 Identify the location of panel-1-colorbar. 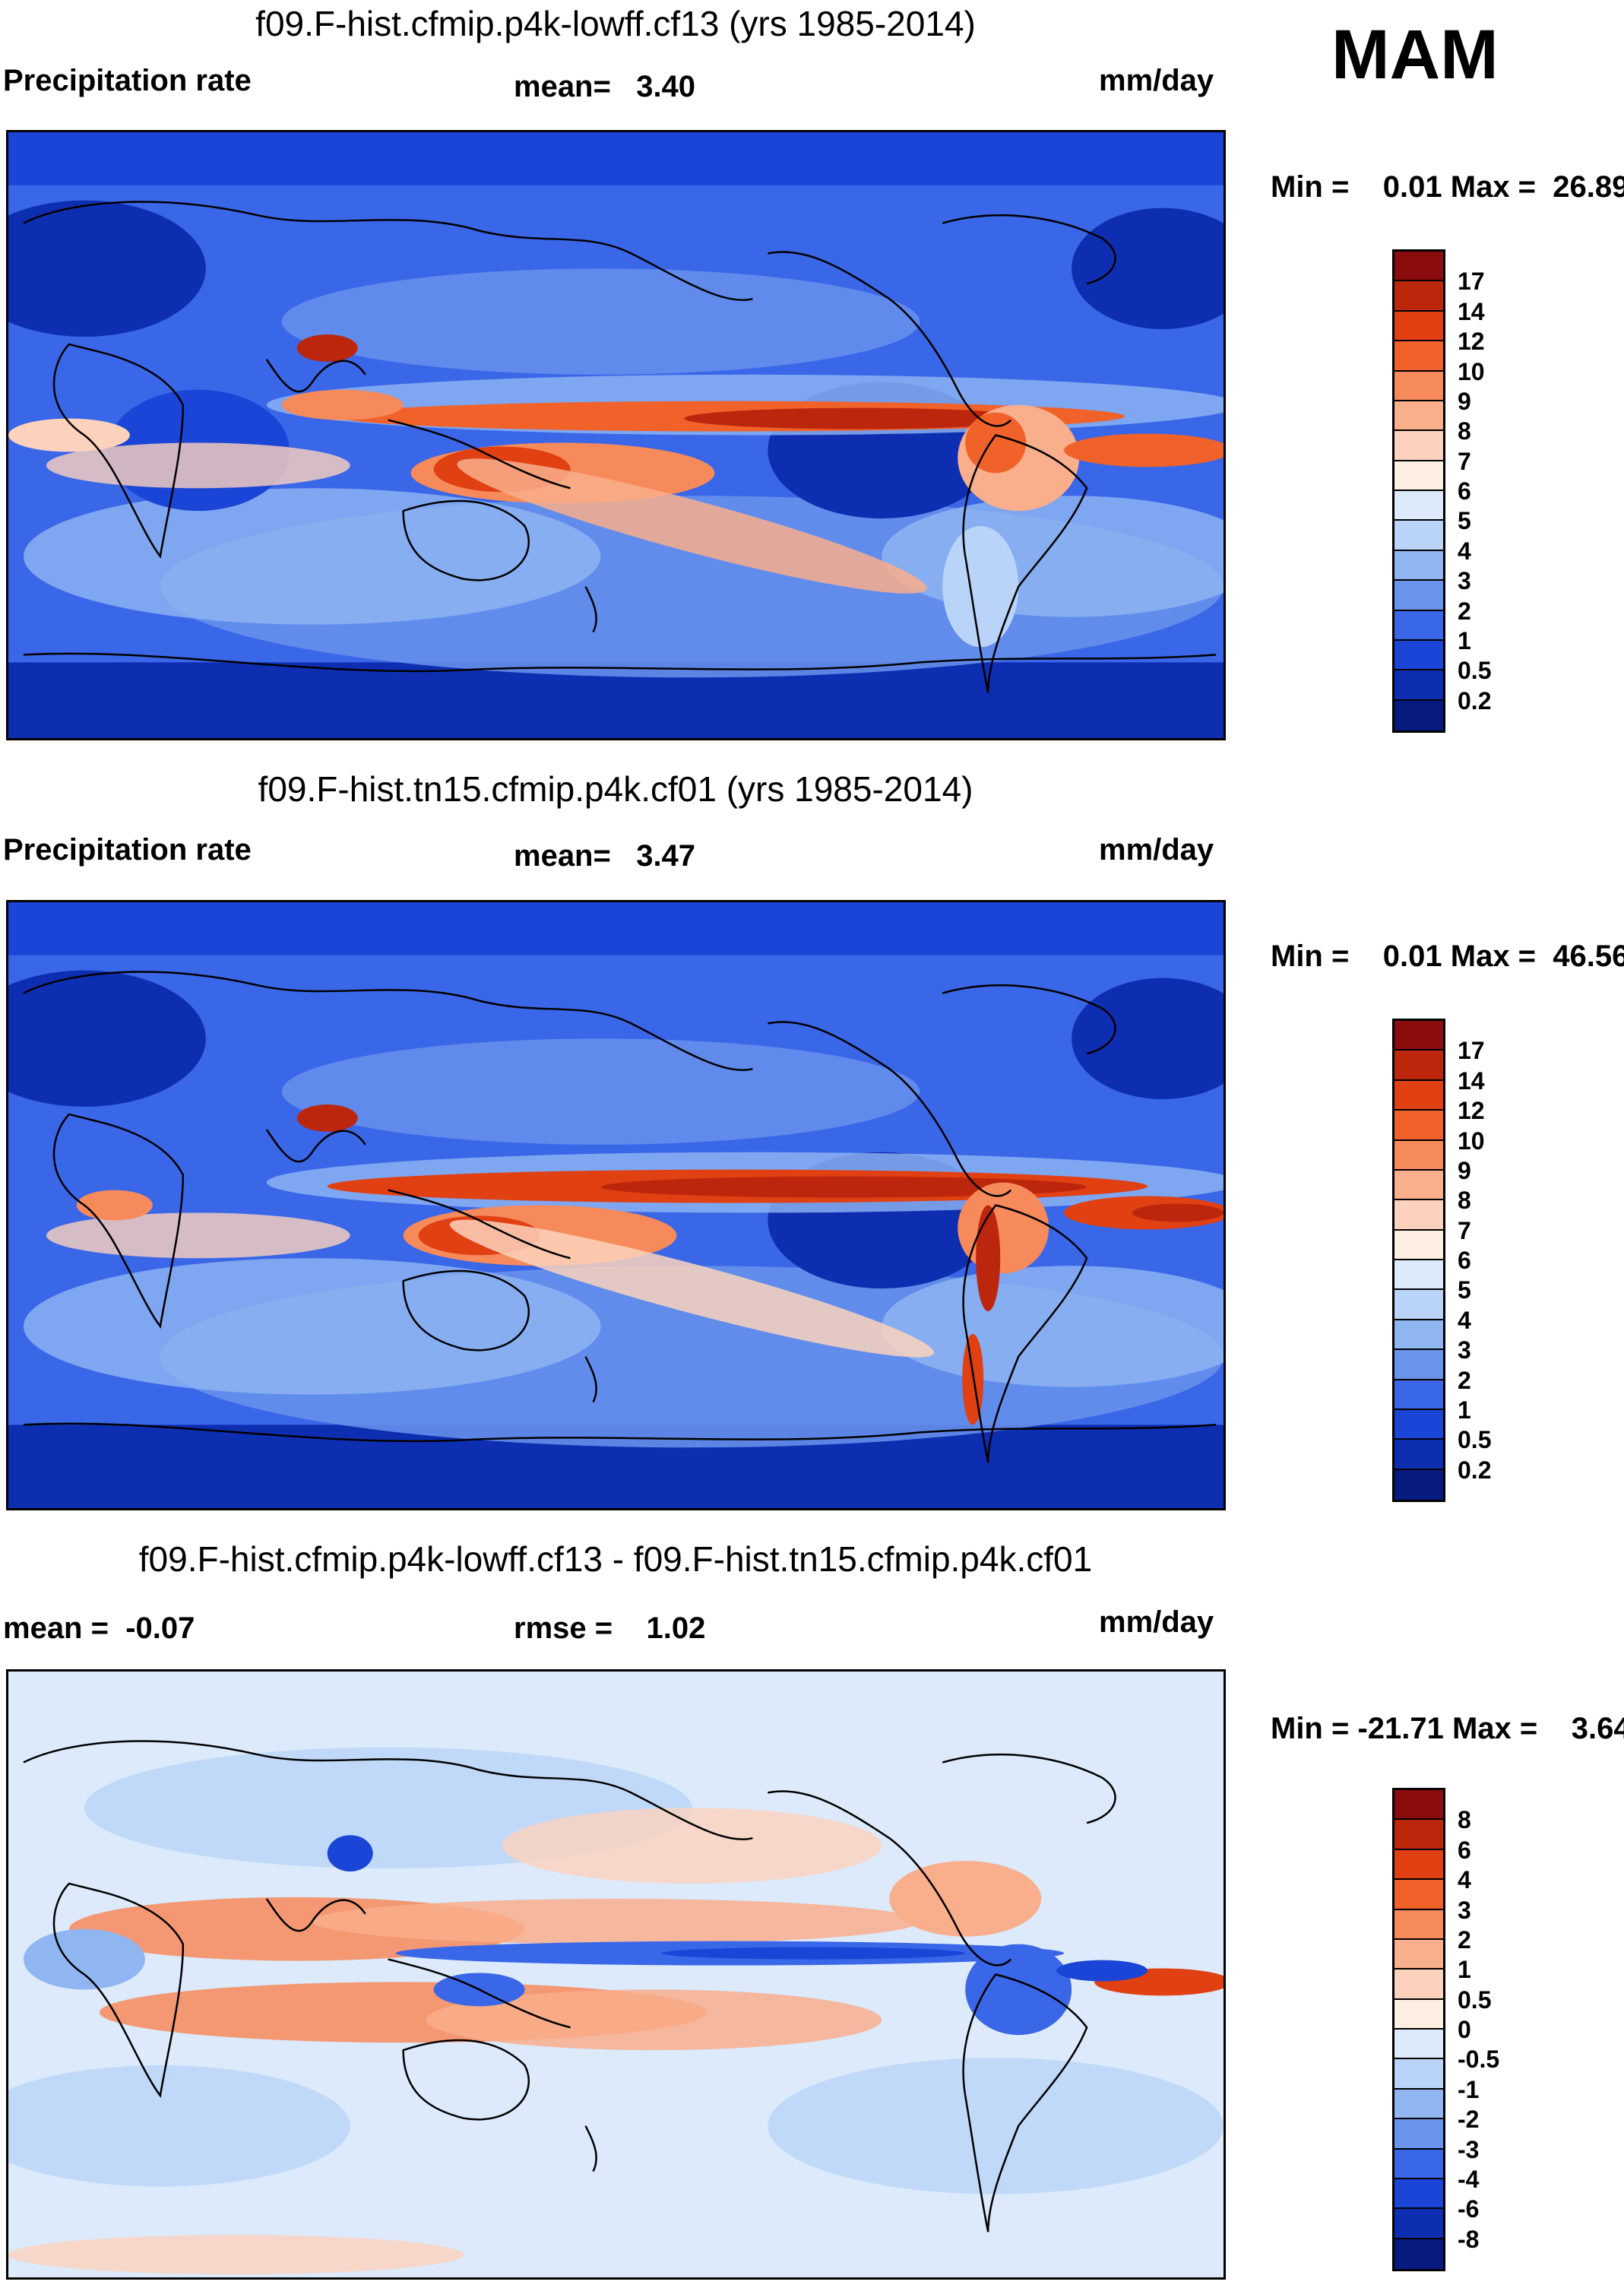
(1419, 491).